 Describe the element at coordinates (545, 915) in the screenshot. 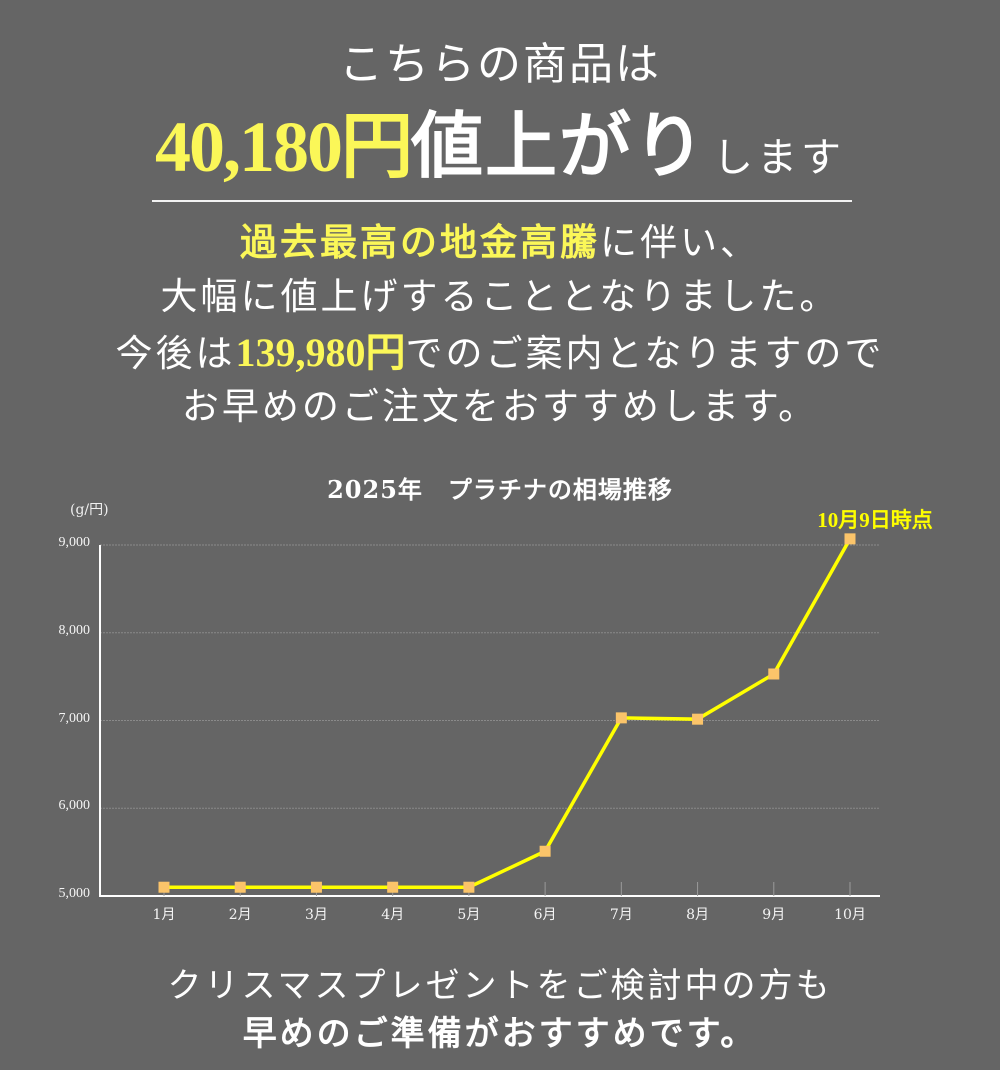

I see `x-tick-label: 6月` at that location.